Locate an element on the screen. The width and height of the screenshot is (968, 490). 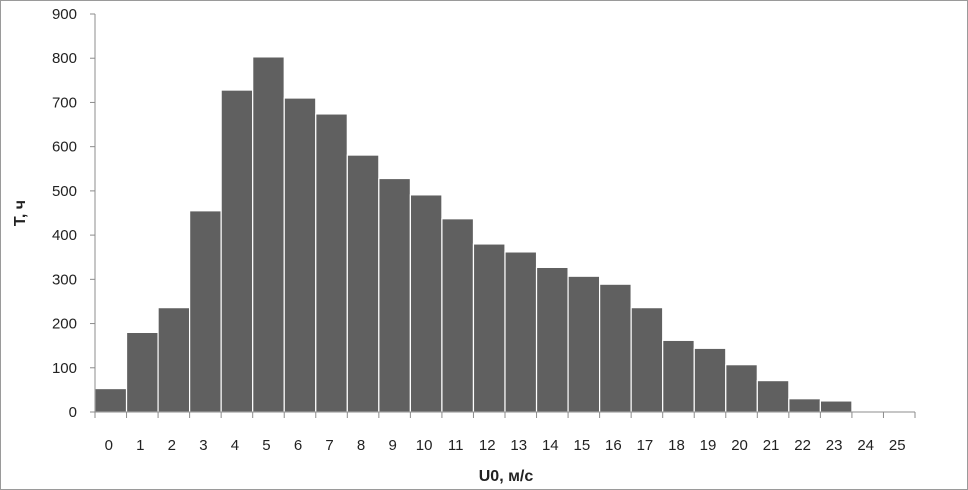
x-tick-label: 23 is located at coordinates (834, 445).